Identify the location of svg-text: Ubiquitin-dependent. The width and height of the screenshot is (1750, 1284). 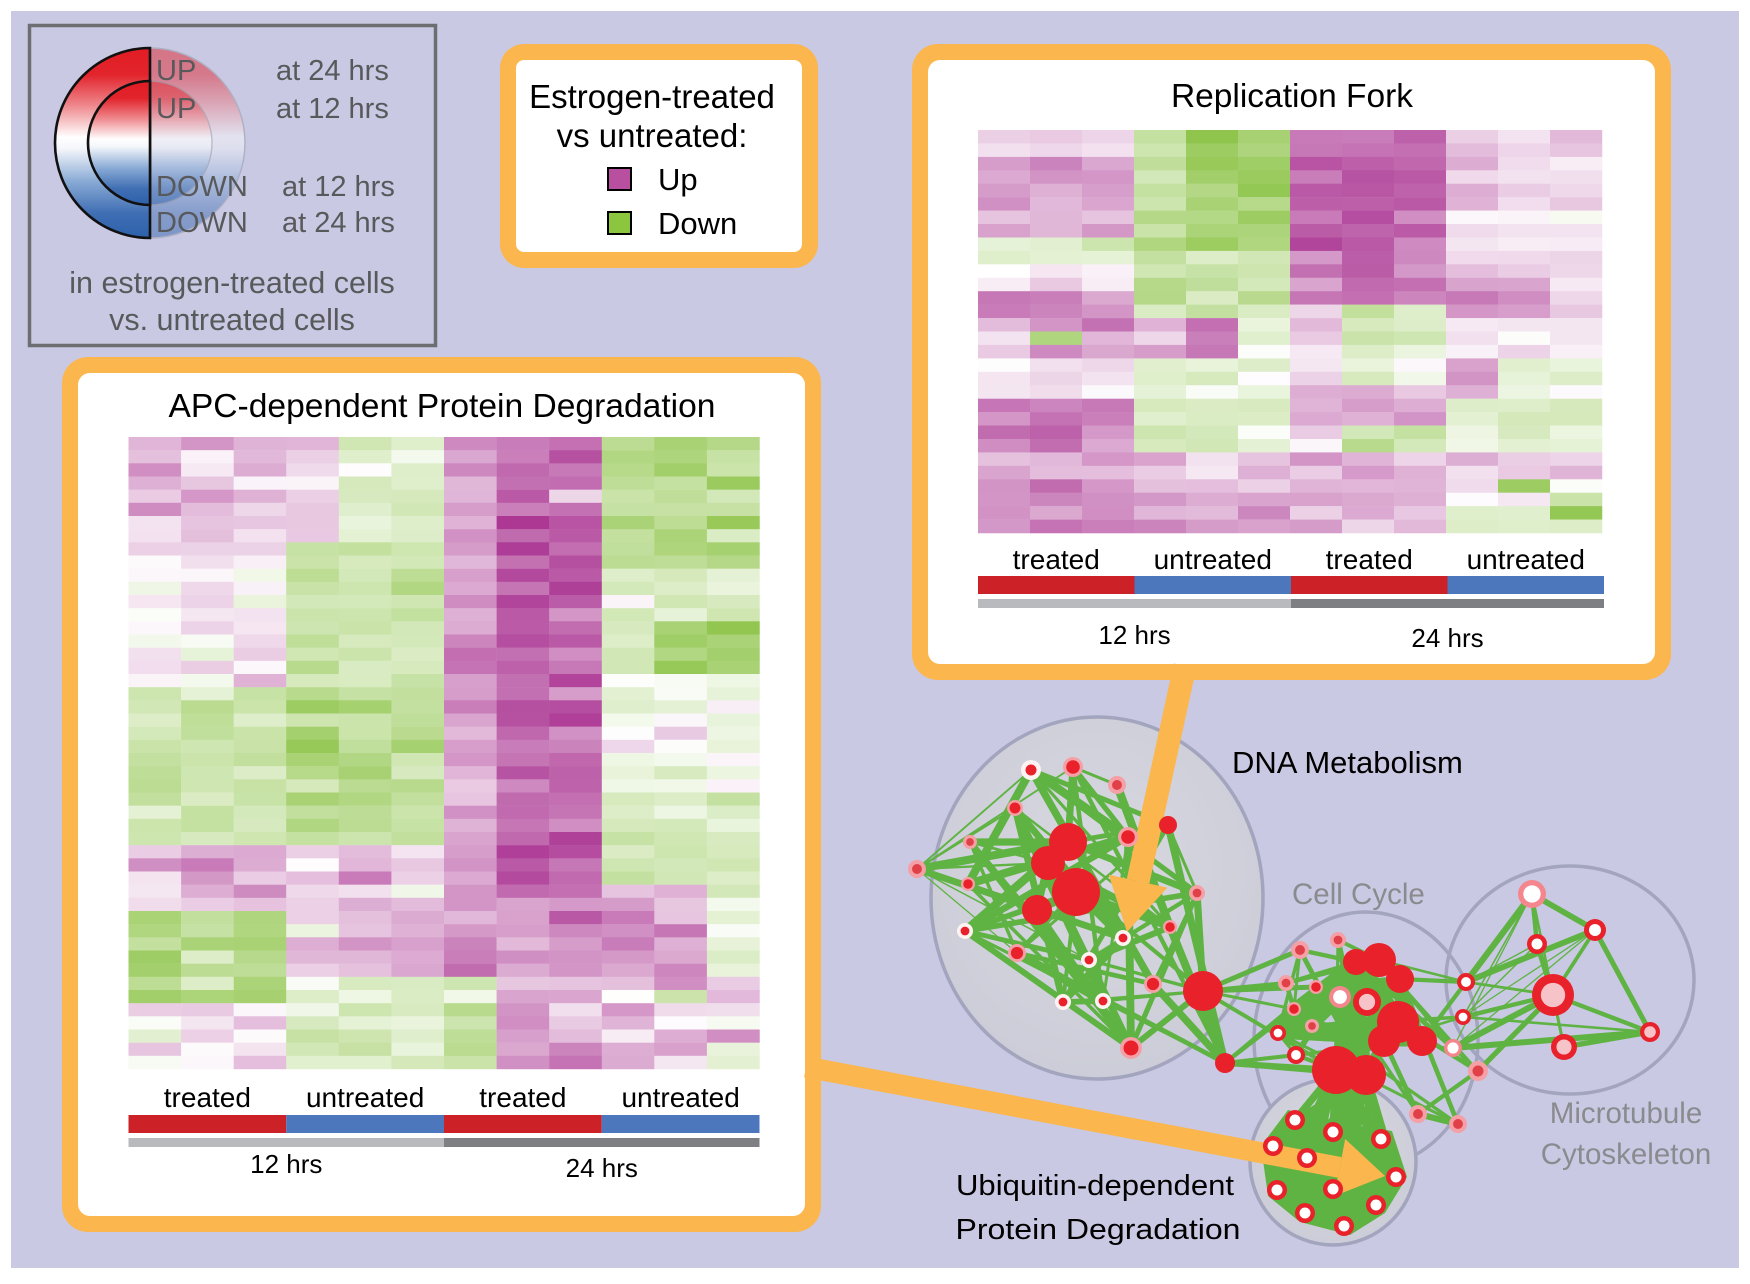
(1095, 1186).